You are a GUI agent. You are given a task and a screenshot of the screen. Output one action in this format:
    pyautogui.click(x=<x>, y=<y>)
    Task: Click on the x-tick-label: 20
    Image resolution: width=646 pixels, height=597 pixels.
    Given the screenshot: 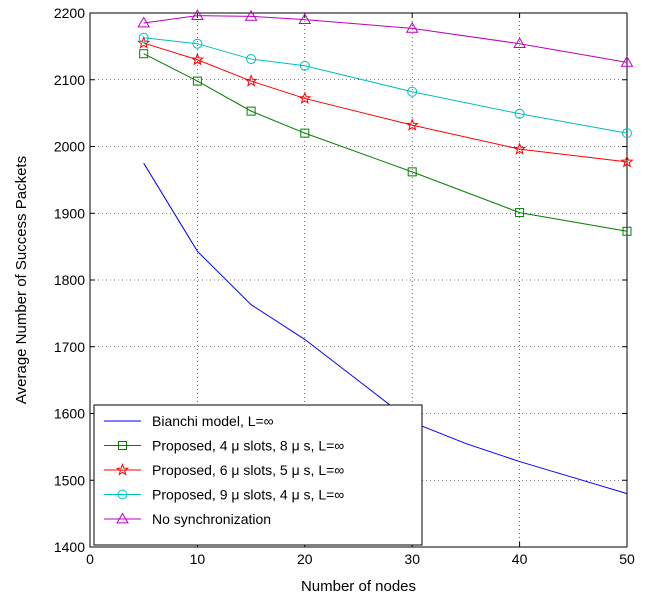 What is the action you would take?
    pyautogui.click(x=305, y=559)
    